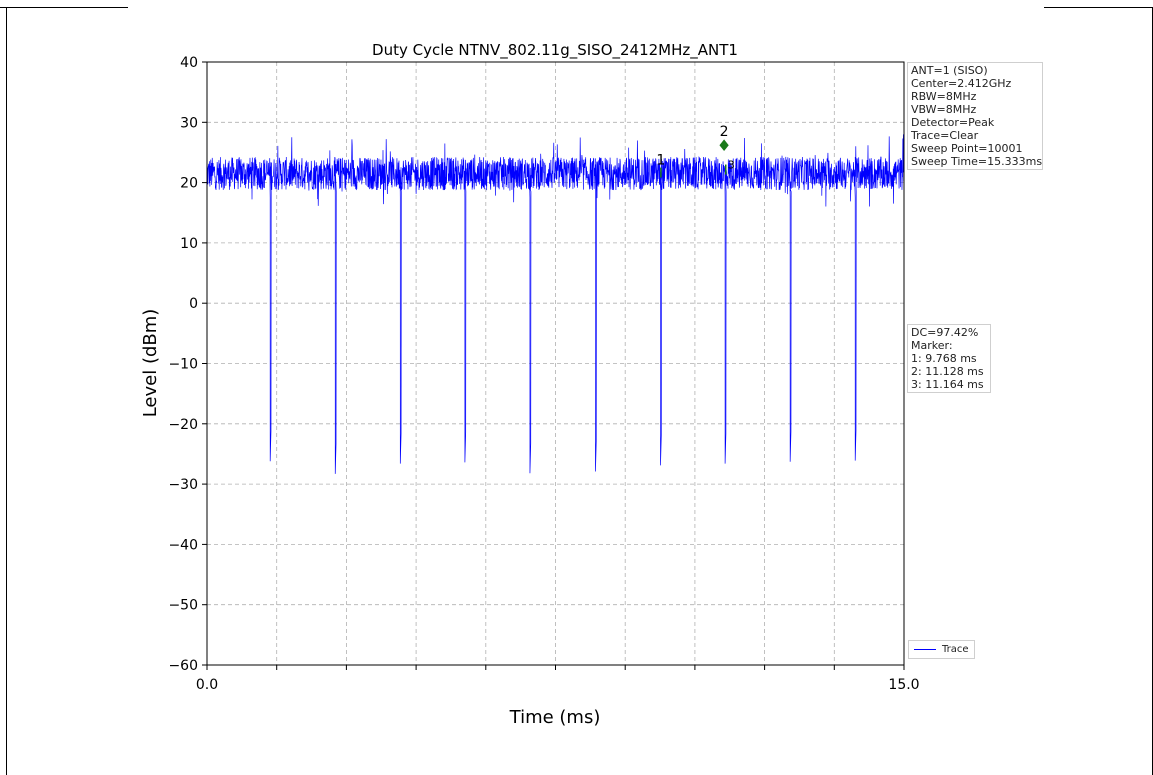 The image size is (1153, 775). What do you see at coordinates (183, 545) in the screenshot?
I see `y-tick-label: −40` at bounding box center [183, 545].